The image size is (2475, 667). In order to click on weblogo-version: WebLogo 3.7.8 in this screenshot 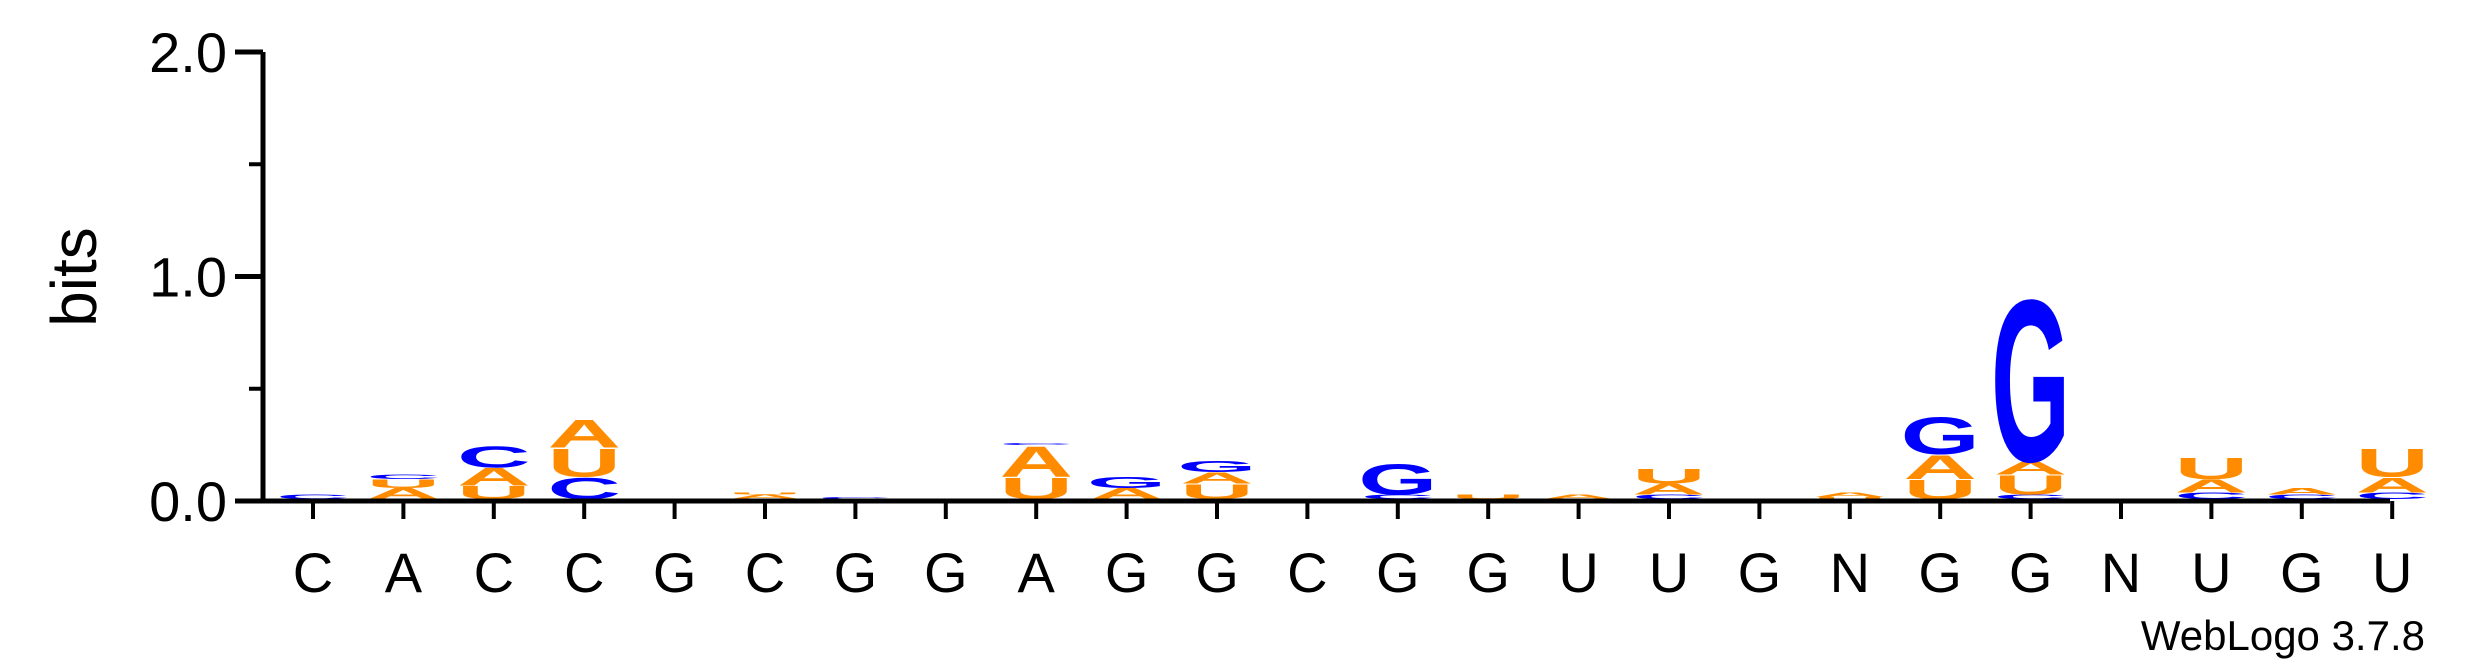, I will do `click(2283, 635)`.